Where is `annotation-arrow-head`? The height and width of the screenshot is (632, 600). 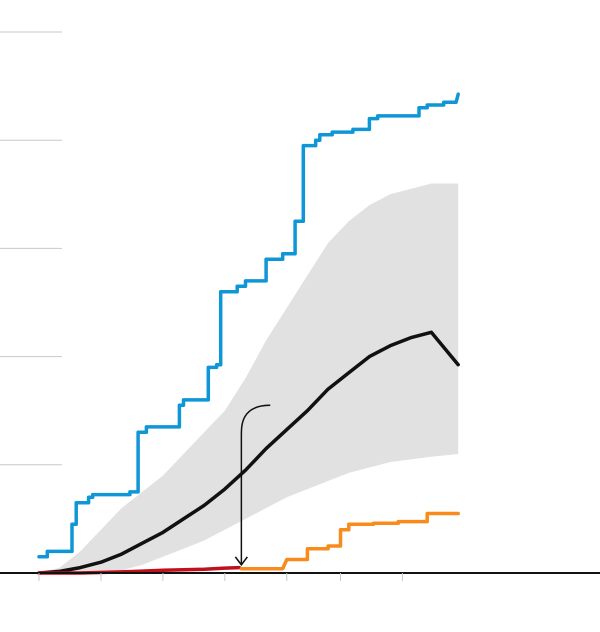
annotation-arrow-head is located at coordinates (241, 561).